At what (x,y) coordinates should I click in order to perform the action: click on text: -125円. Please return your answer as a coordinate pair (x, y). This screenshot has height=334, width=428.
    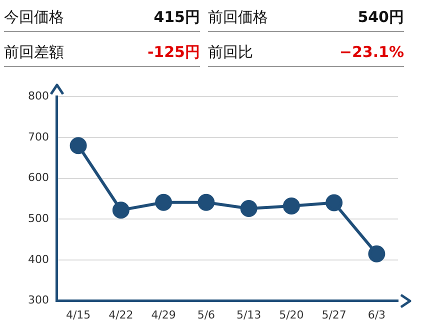
    Looking at the image, I should click on (158, 53).